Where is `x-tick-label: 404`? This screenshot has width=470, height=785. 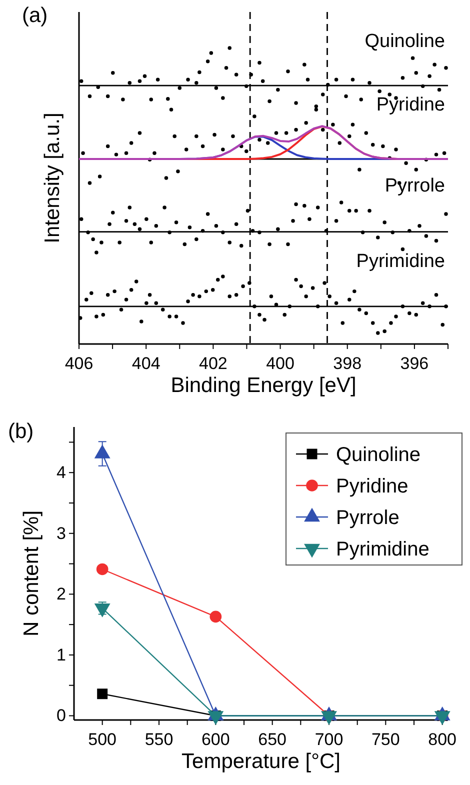 x-tick-label: 404 is located at coordinates (146, 363).